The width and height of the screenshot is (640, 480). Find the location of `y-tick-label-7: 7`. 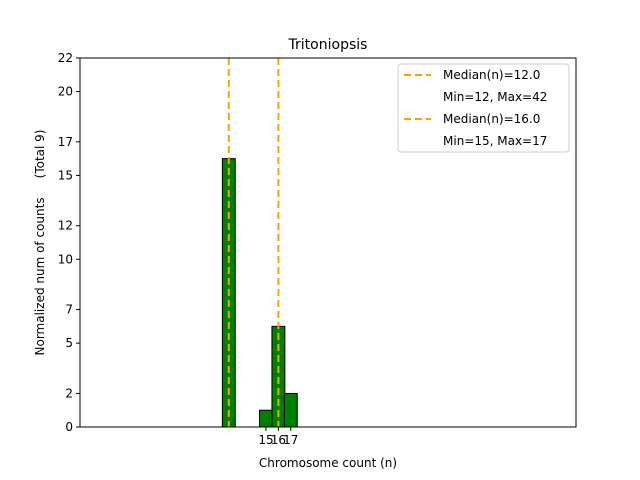

y-tick-label-7: 7 is located at coordinates (69, 310).